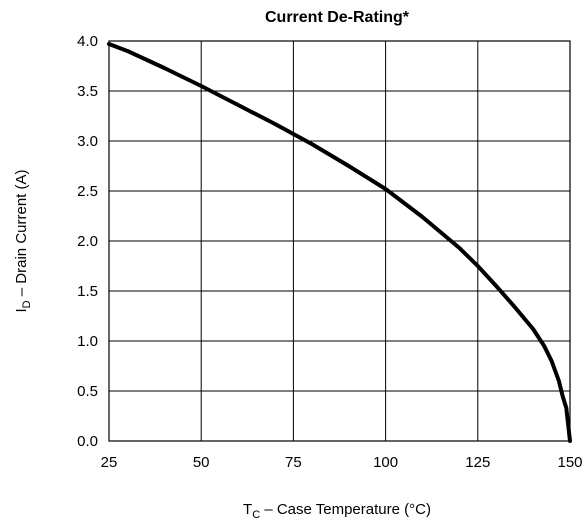 This screenshot has width=587, height=529. What do you see at coordinates (87, 141) in the screenshot?
I see `y-tick-label: 3.0` at bounding box center [87, 141].